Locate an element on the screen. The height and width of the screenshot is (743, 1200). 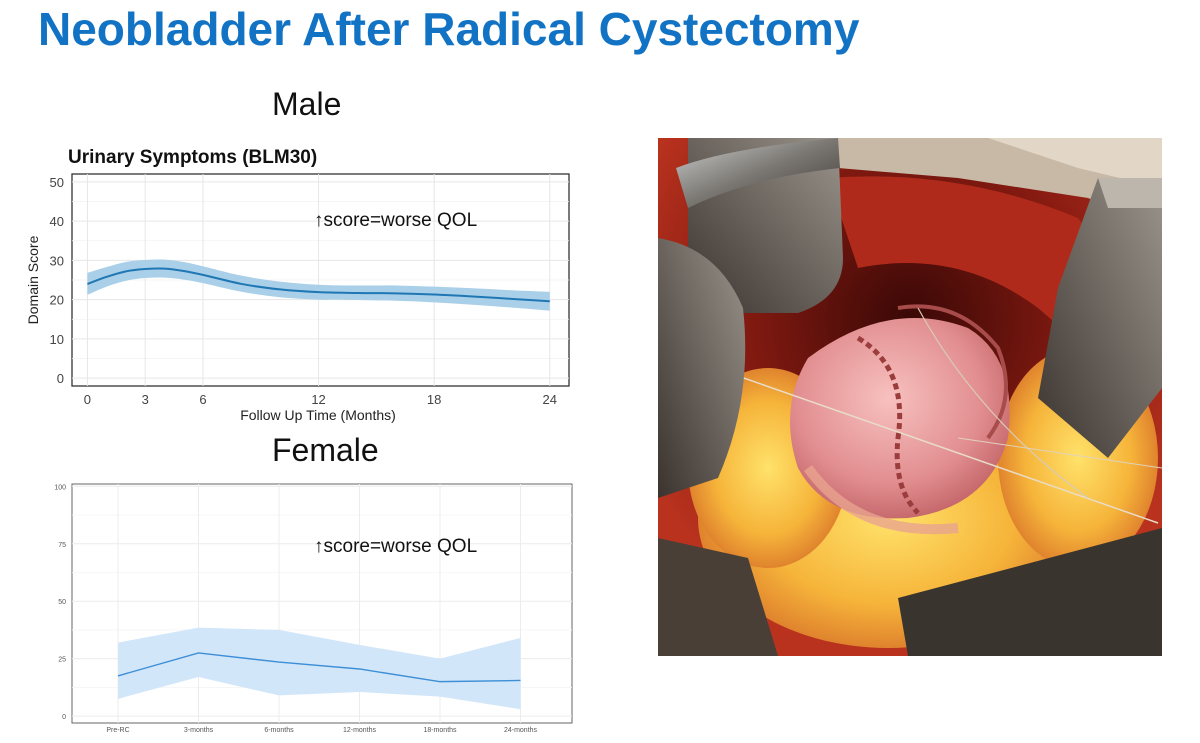
female-y-tick-label: 75 is located at coordinates (62, 545).